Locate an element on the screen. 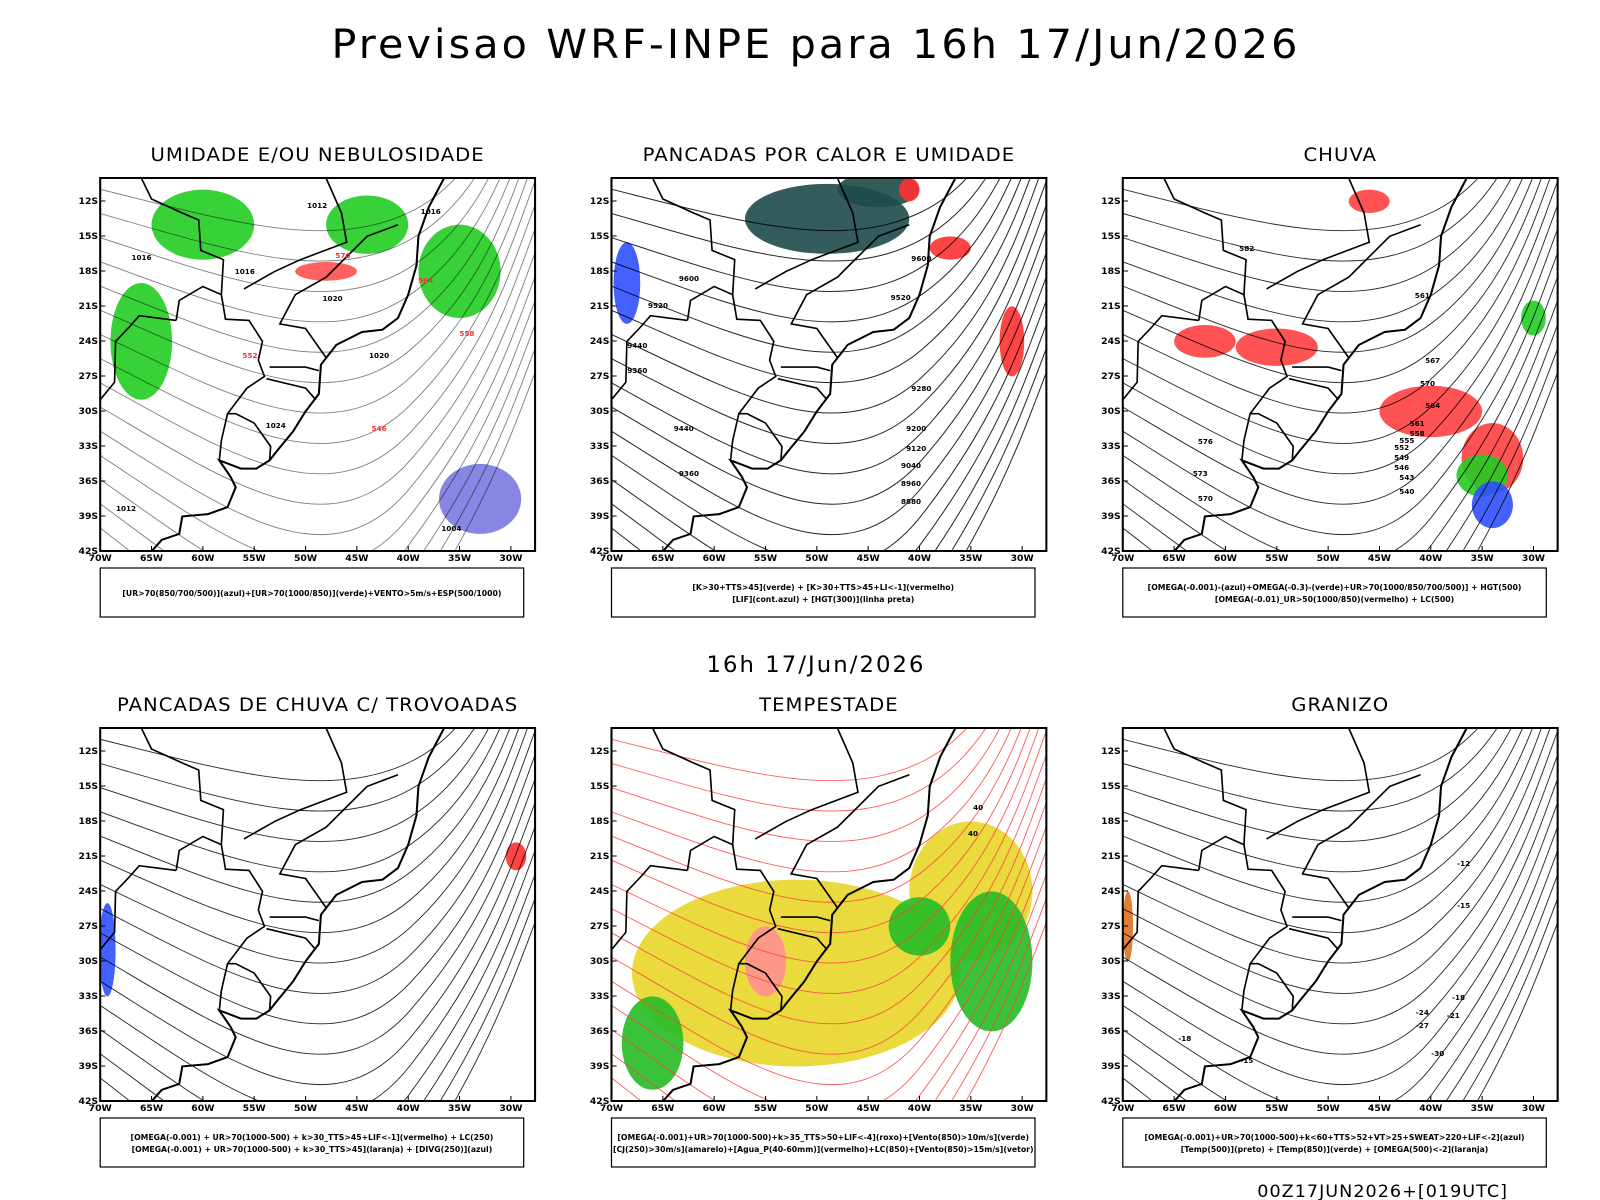 The image size is (1600, 1200). lat-tick-label: 18S is located at coordinates (89, 822).